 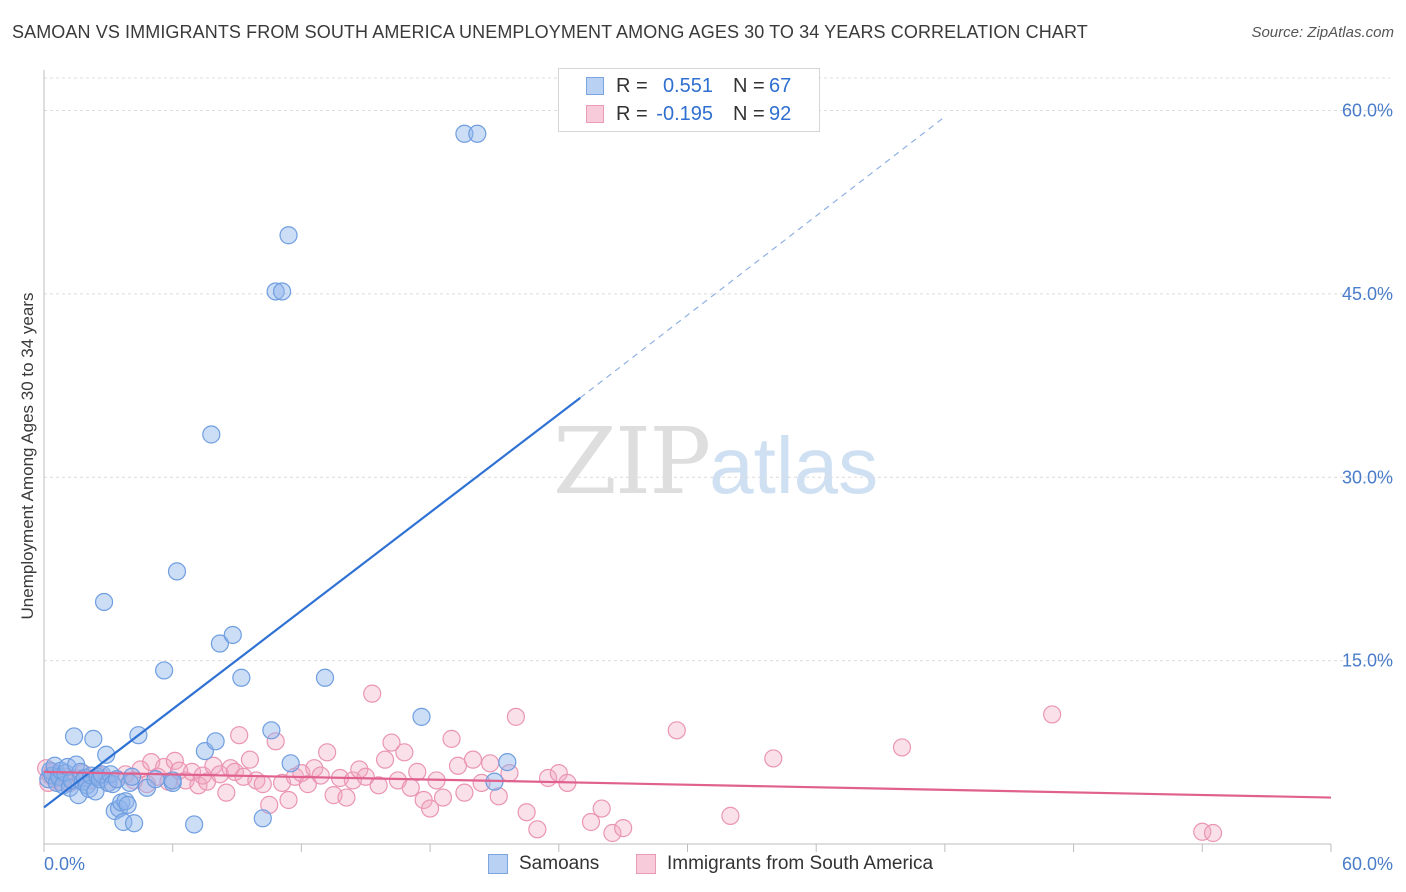 I want to click on legend: Samoans Immigrants from South America, so click(x=703, y=865).